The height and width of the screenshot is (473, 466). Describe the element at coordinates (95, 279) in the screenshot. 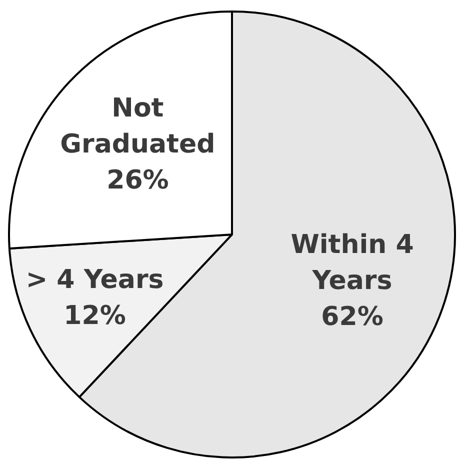

I see `slice-label: > 4 Years` at that location.